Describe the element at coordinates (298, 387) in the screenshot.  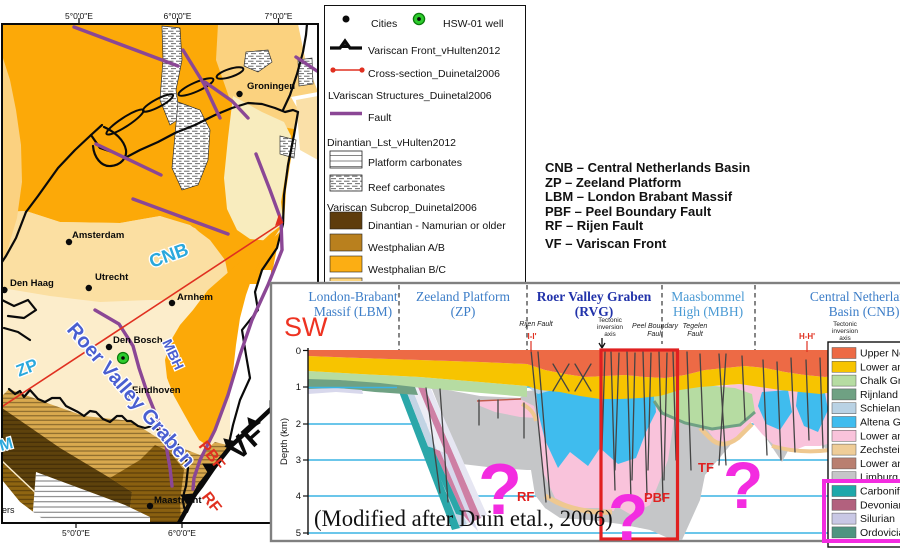
I see `svg-text: 1` at that location.